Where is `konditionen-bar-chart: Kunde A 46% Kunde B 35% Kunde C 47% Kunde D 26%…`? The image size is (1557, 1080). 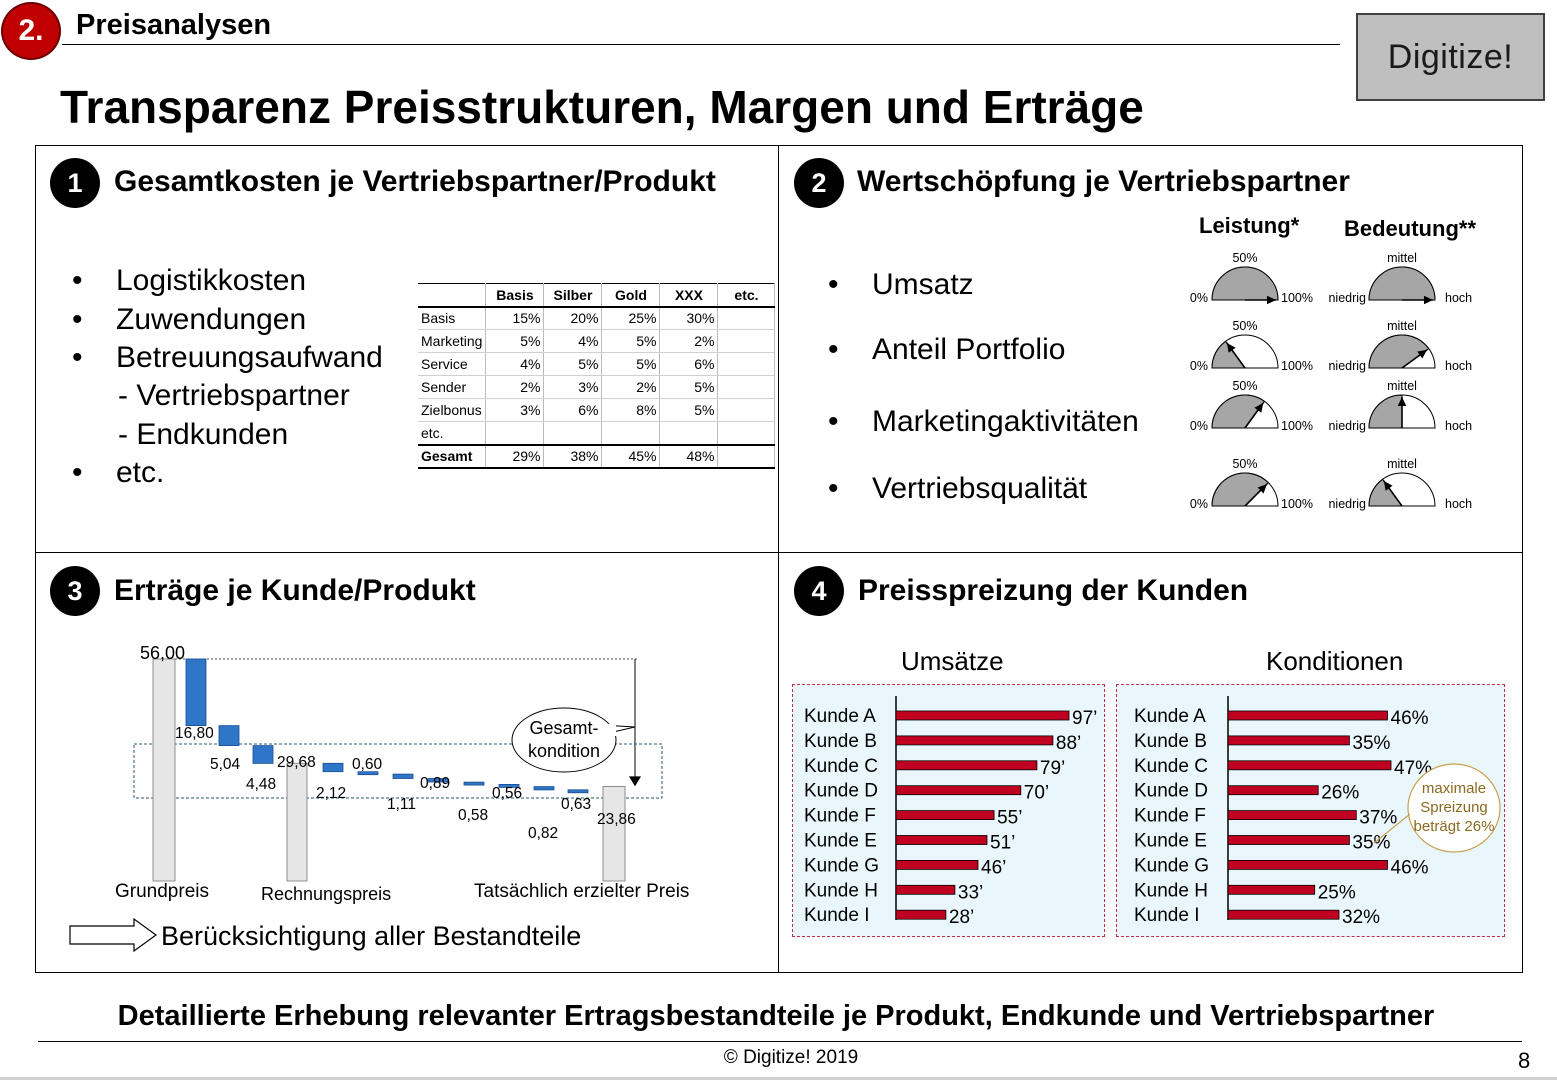
konditionen-bar-chart: Kunde A 46% Kunde B 35% Kunde C 47% Kunde D 26%… is located at coordinates (1317, 812).